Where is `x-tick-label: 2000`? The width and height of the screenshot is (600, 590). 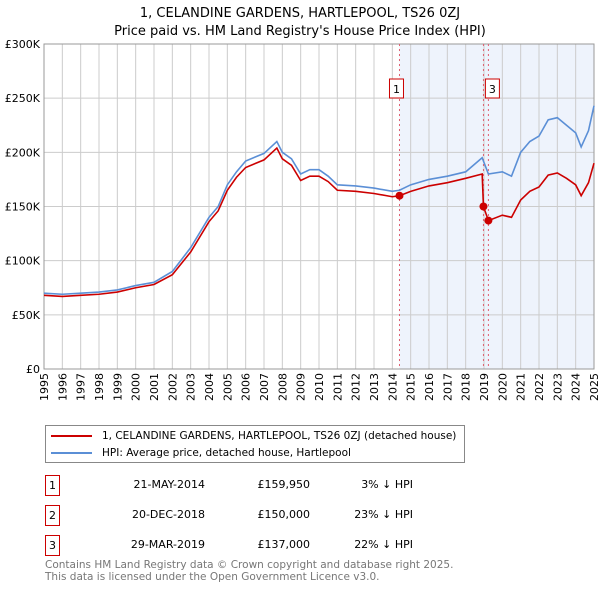
x-tick-label: 2000 is located at coordinates (136, 387).